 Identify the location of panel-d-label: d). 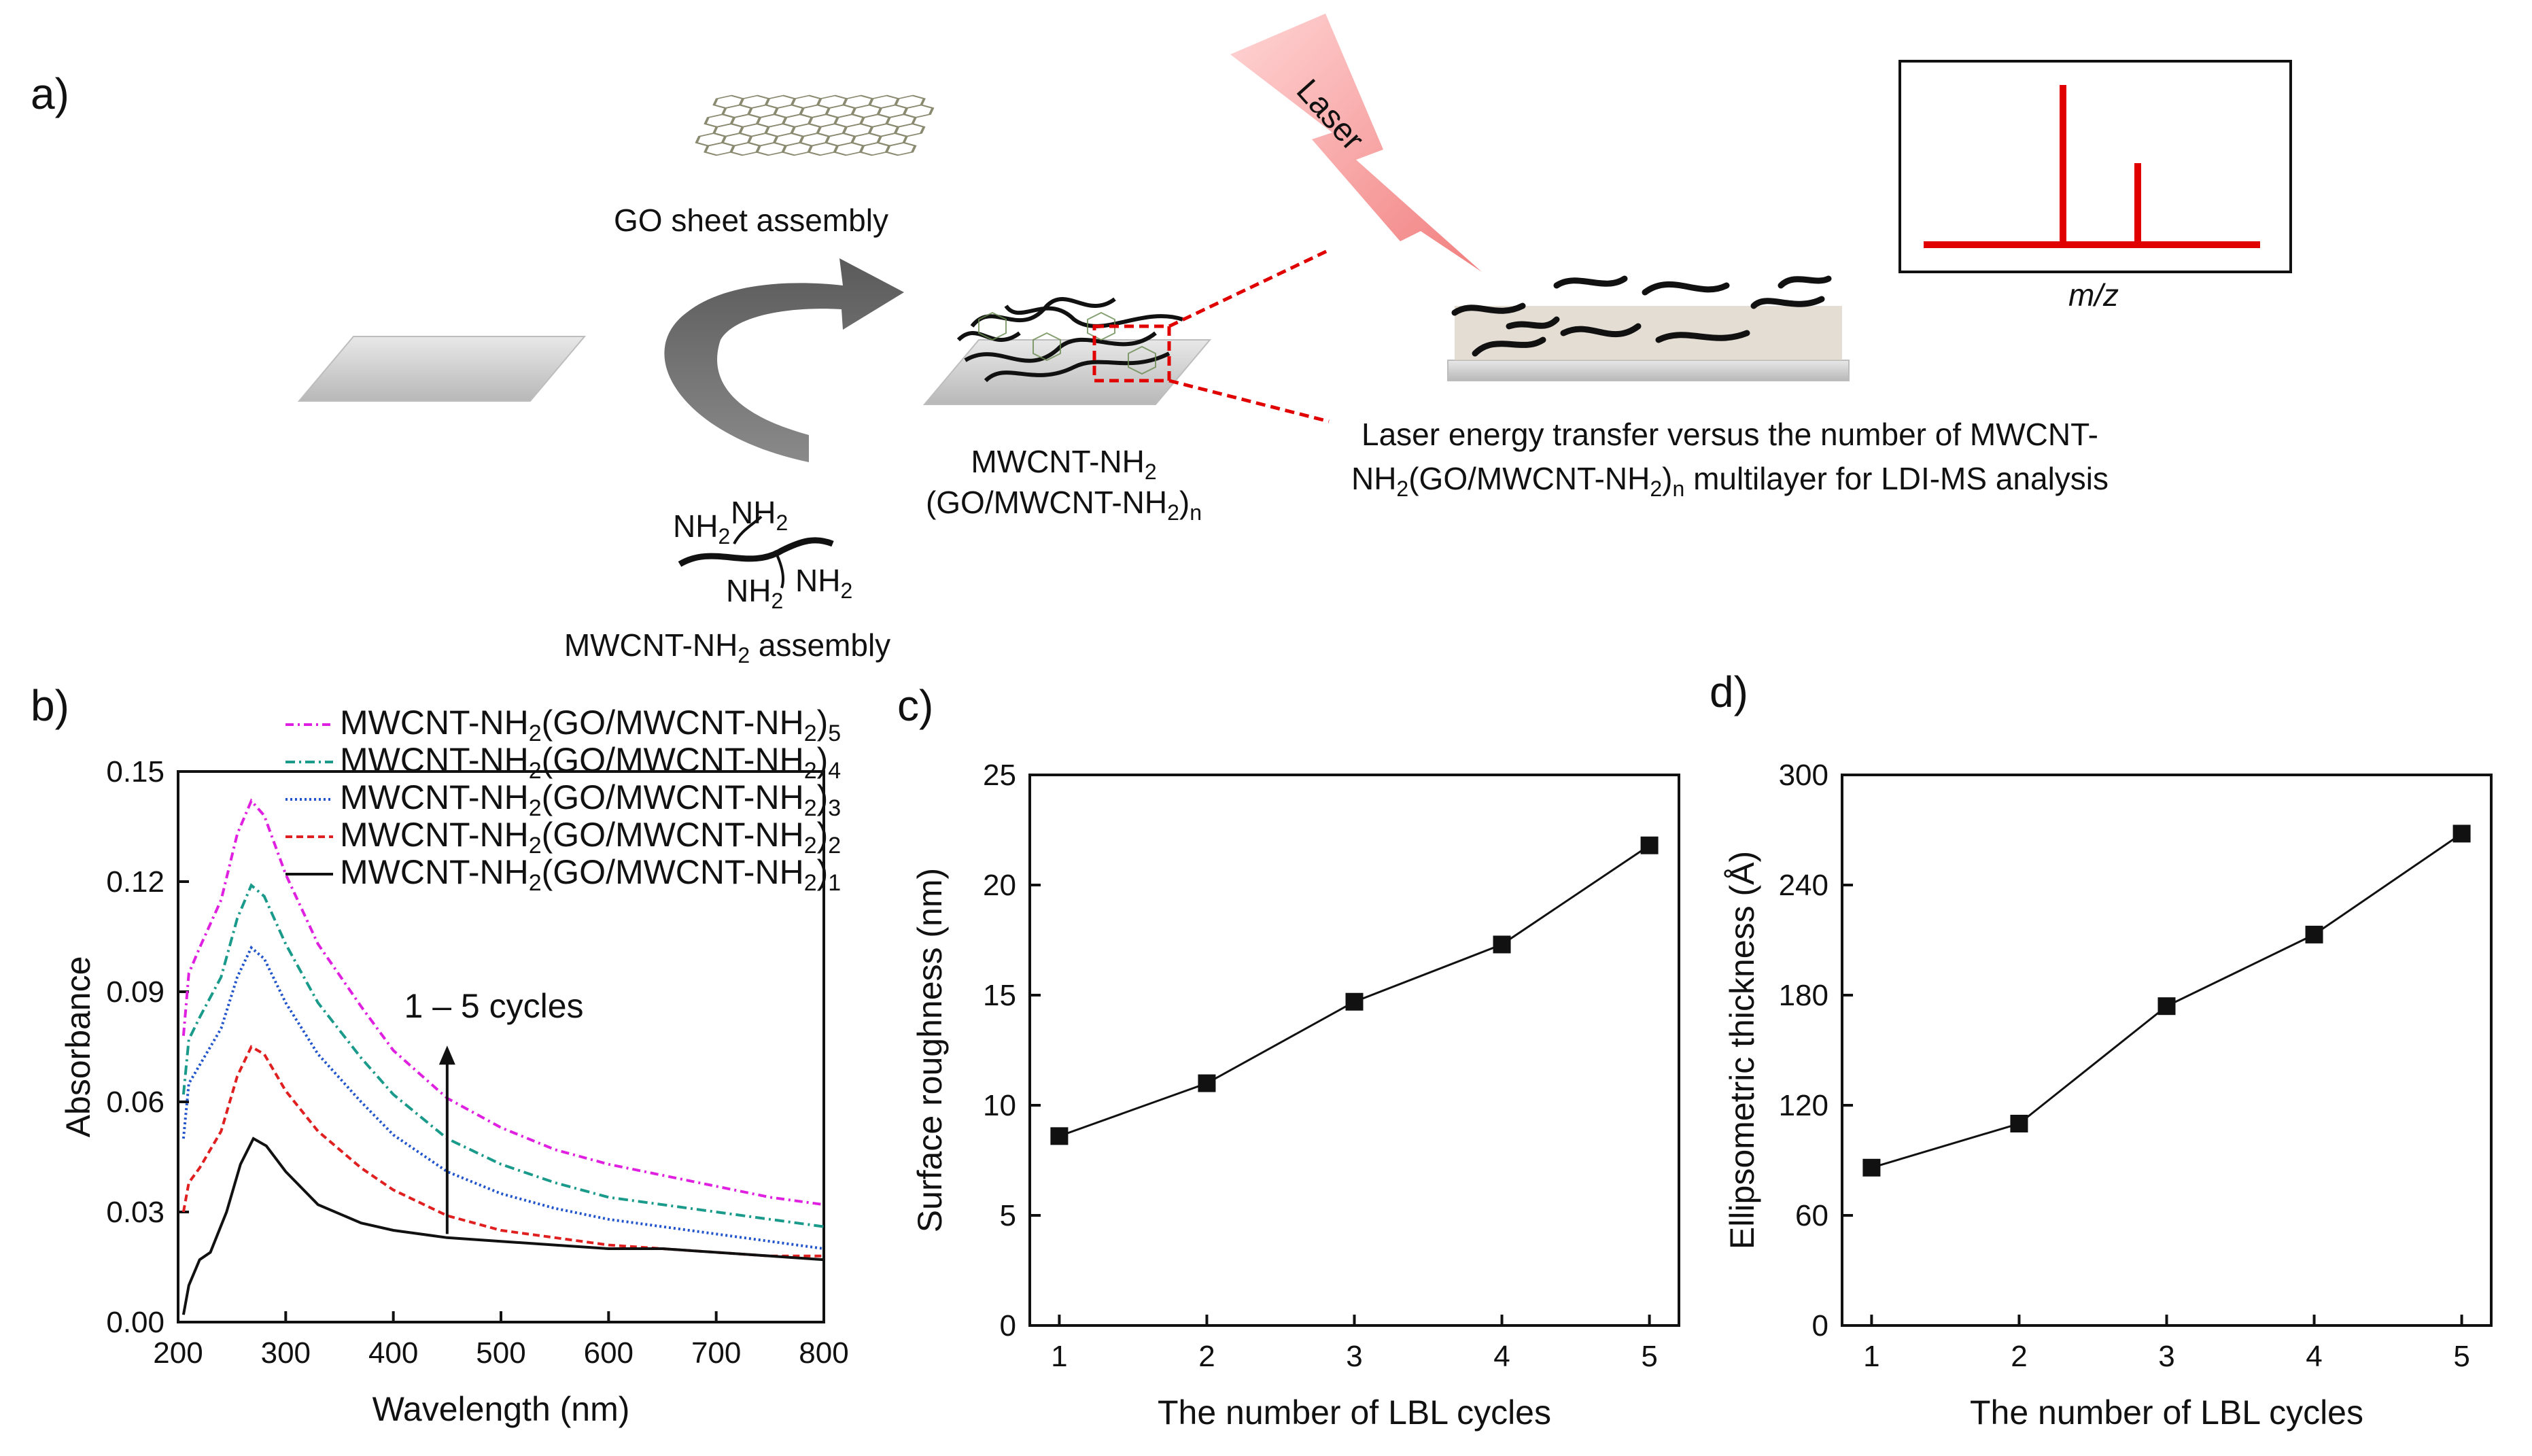
(1729, 692).